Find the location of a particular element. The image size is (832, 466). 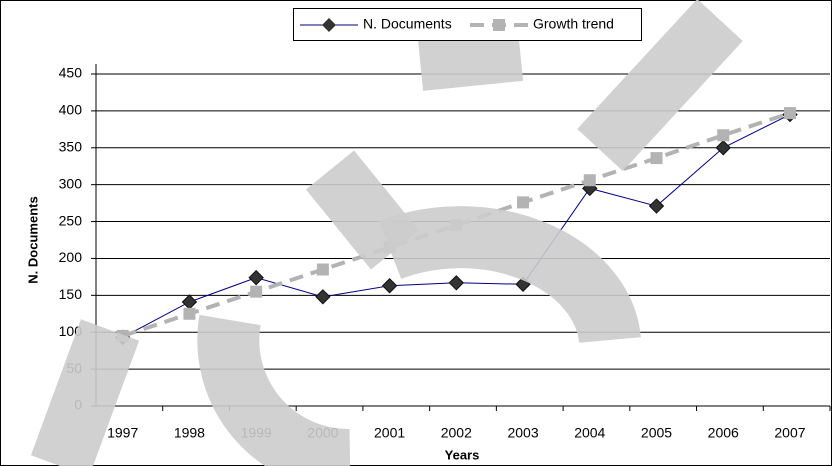

x-tick-label: 2005 is located at coordinates (656, 433).